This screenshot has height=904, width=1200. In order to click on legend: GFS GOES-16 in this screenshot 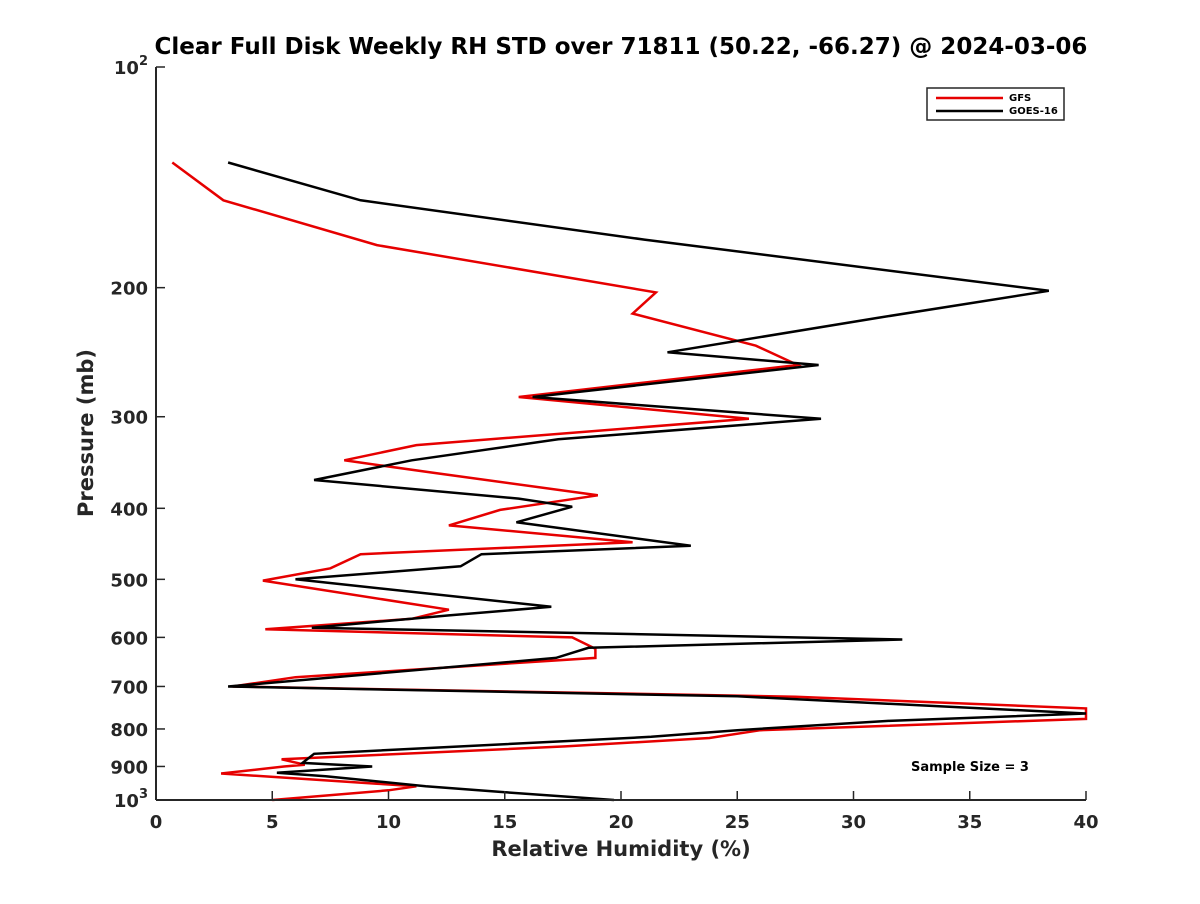, I will do `click(995, 104)`.